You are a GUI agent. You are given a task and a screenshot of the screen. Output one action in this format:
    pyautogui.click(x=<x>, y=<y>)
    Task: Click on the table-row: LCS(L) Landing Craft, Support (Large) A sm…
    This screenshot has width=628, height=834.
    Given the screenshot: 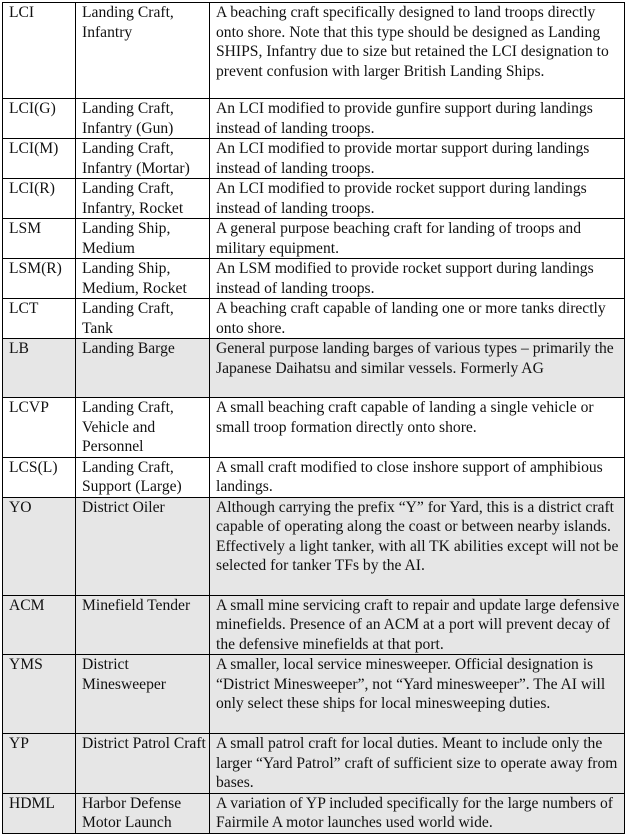 What is the action you would take?
    pyautogui.click(x=313, y=477)
    